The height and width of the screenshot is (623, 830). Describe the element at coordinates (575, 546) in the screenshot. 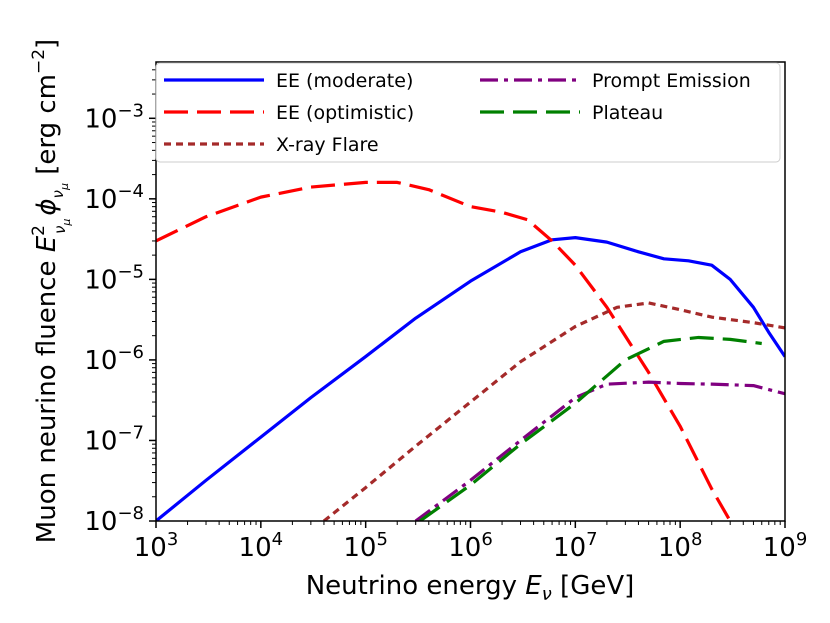

I see `x-tick-label: 107` at that location.